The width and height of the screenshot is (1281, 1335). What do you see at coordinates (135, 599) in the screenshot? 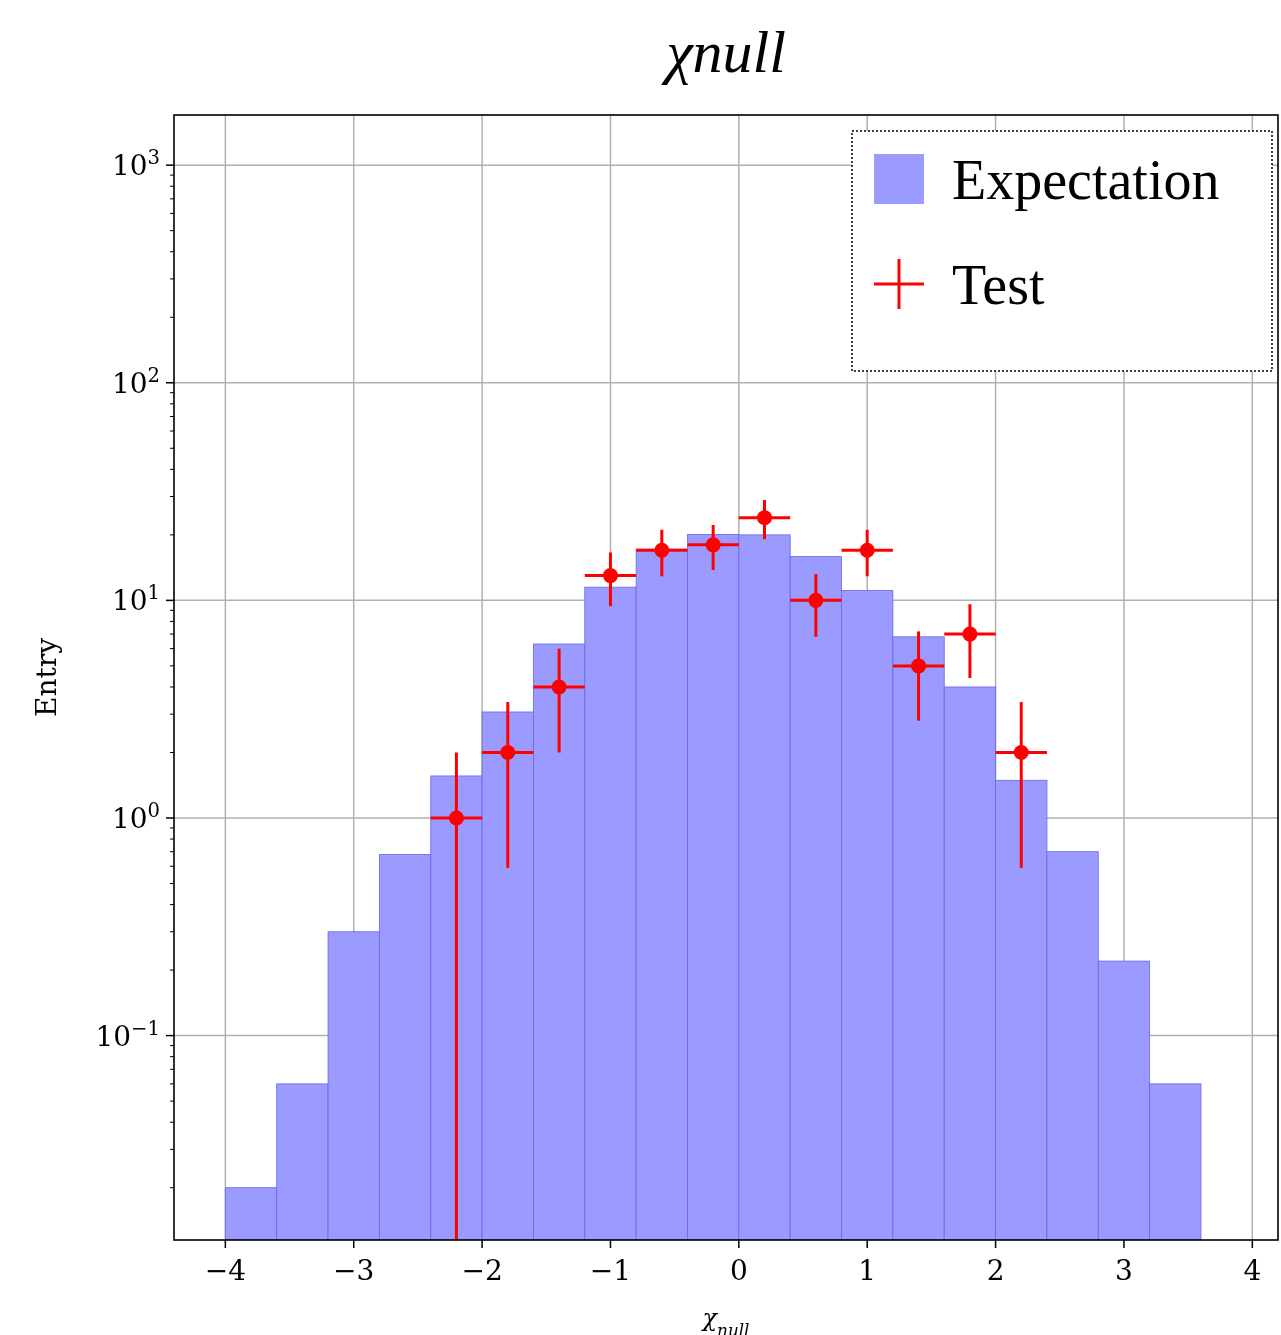
I see `y-tick-label: 10$^{1}$` at bounding box center [135, 599].